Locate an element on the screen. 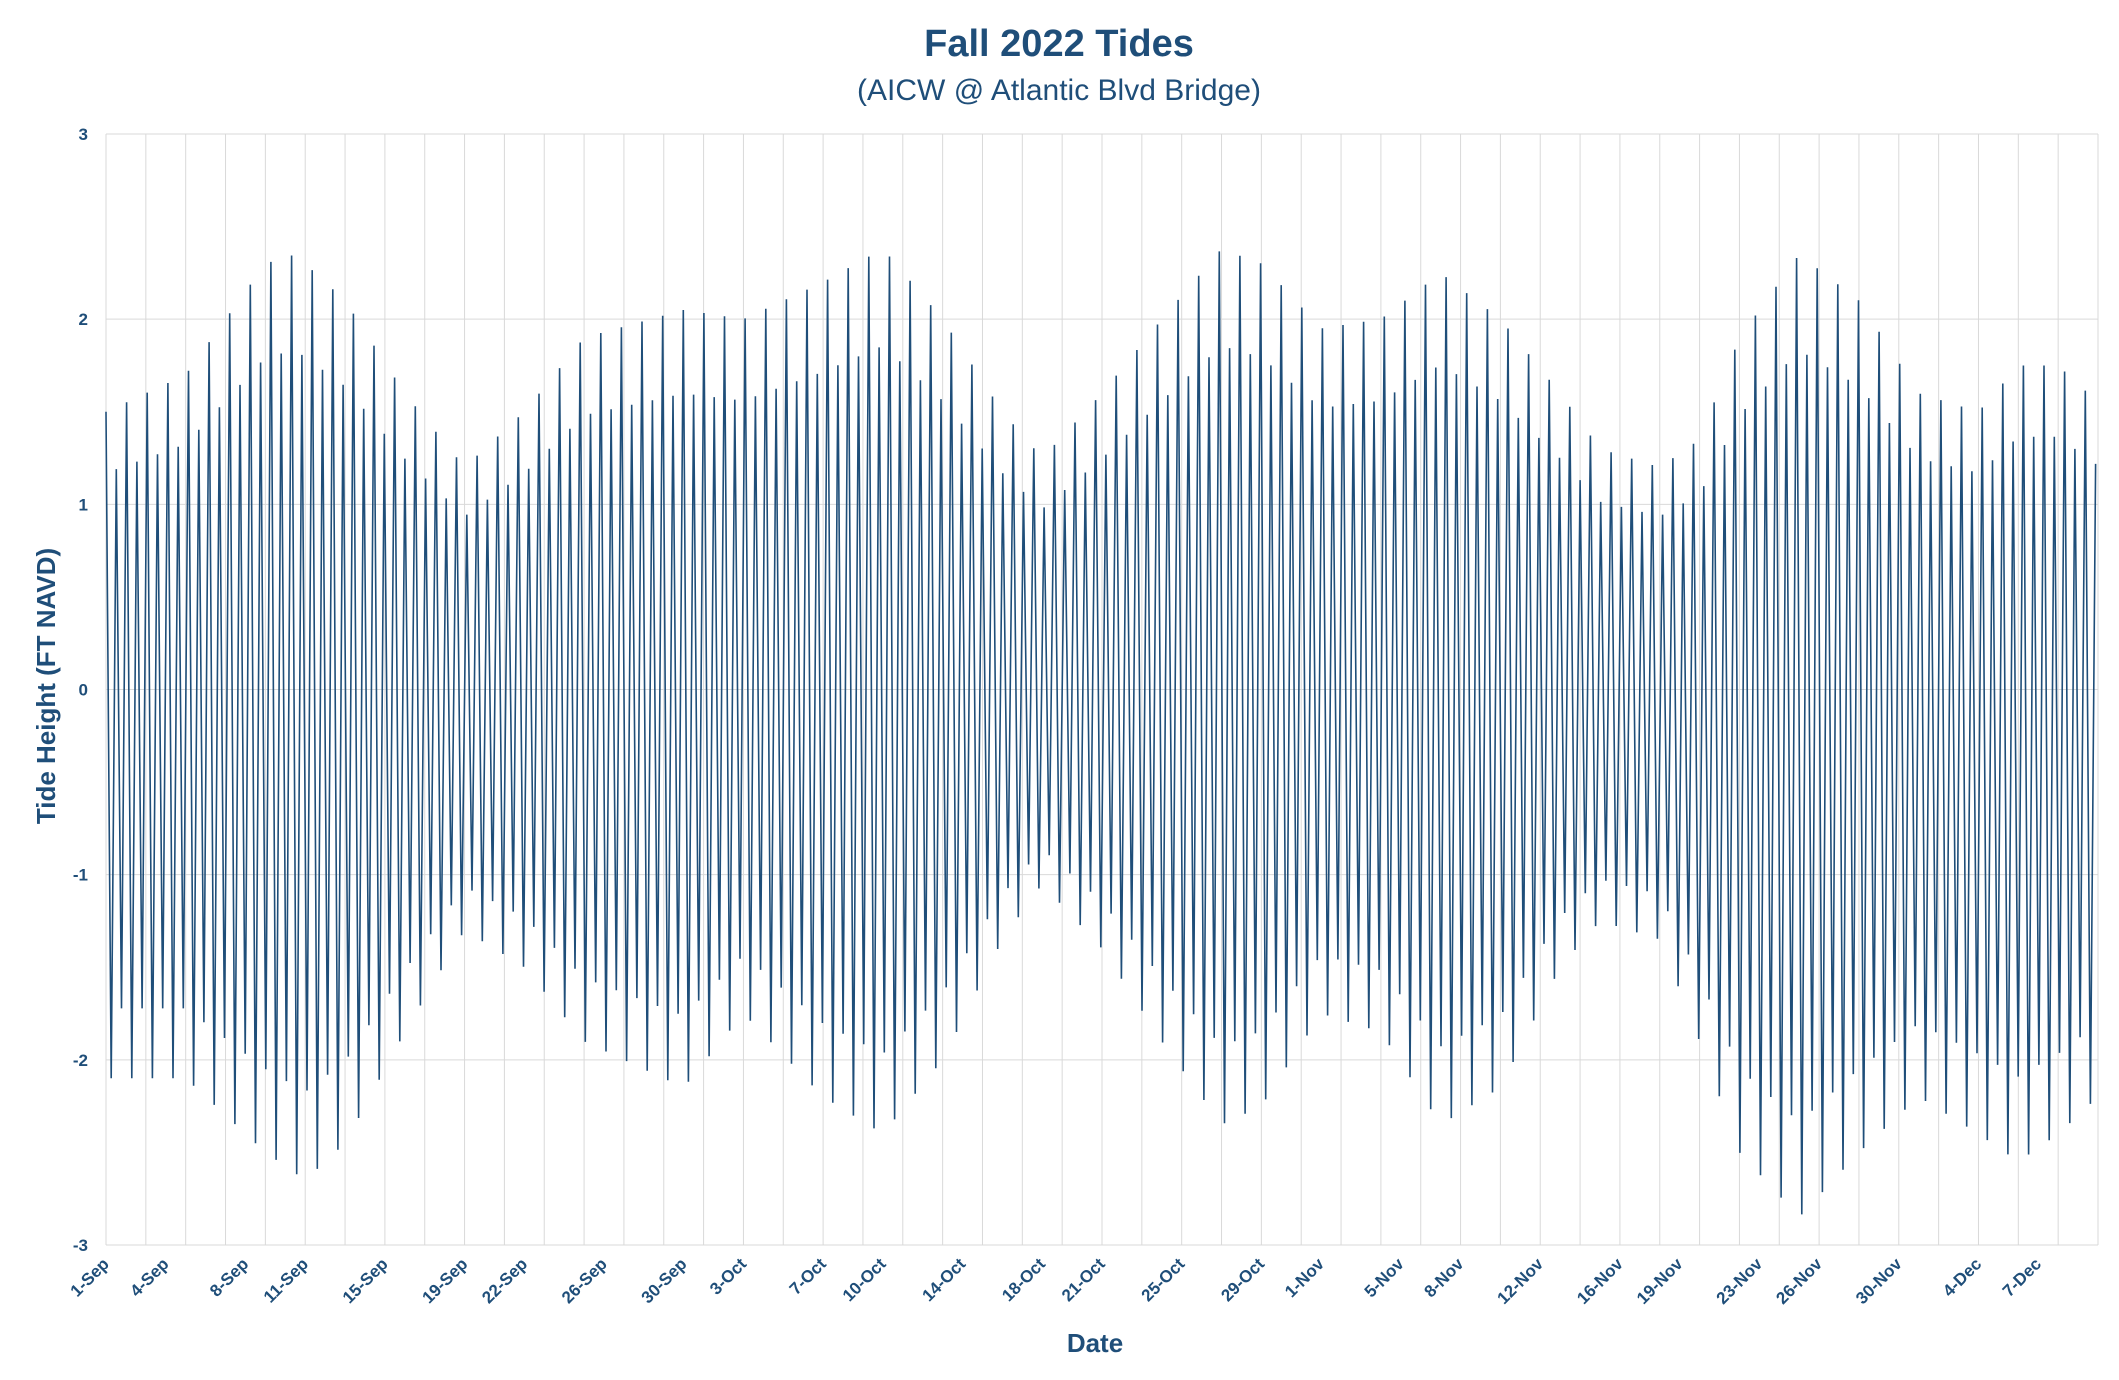 This screenshot has width=2119, height=1380. y-tick-label: 3 is located at coordinates (83, 134).